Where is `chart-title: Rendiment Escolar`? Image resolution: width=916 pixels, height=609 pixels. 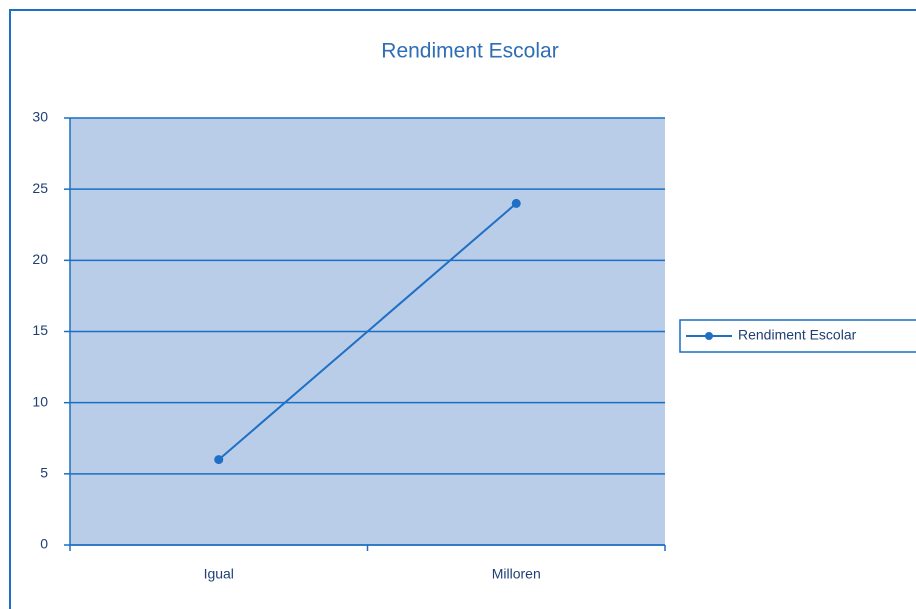
chart-title: Rendiment Escolar is located at coordinates (469, 51).